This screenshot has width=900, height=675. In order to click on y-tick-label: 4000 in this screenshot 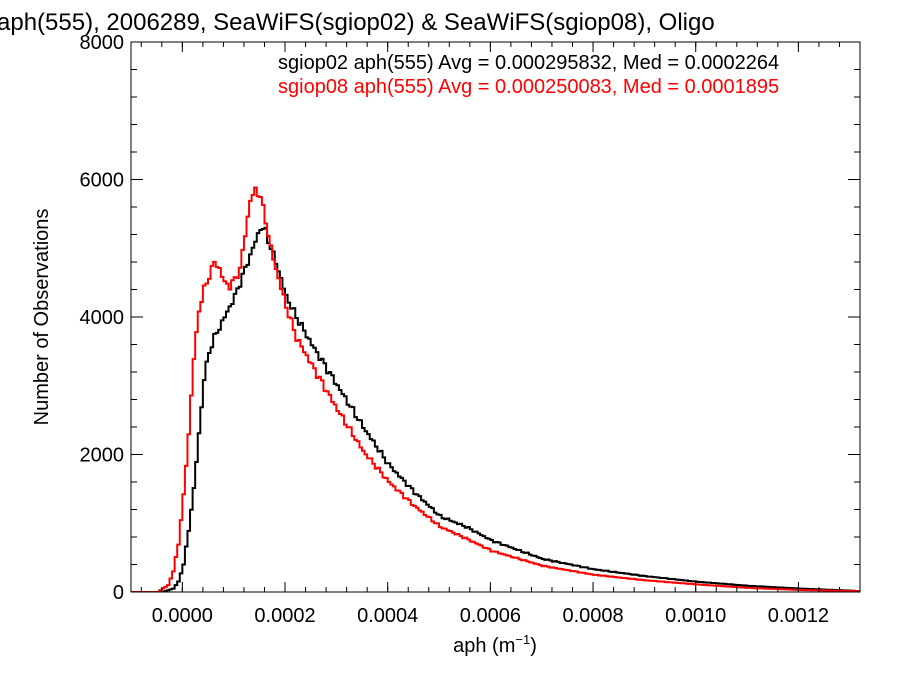, I will do `click(102, 318)`.